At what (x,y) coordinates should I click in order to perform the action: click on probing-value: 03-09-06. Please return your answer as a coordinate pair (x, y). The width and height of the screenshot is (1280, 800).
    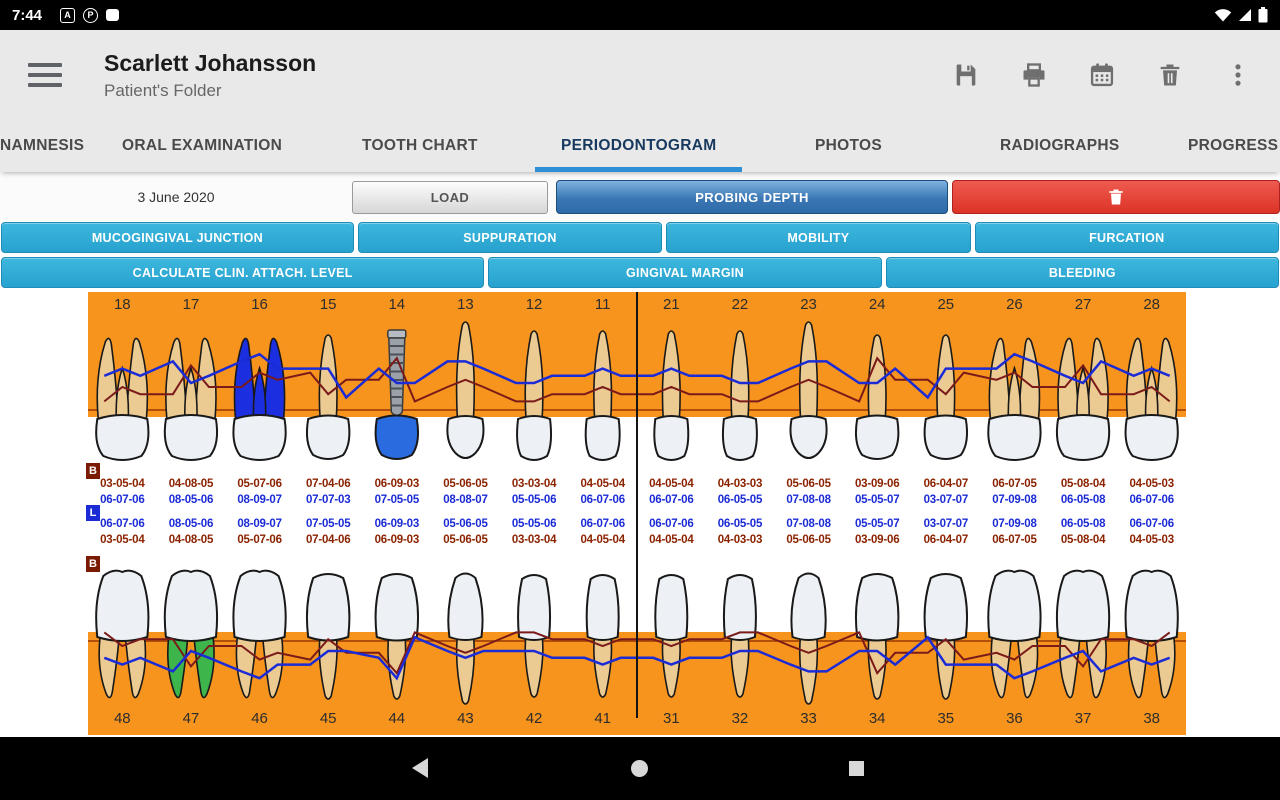
    Looking at the image, I should click on (877, 484).